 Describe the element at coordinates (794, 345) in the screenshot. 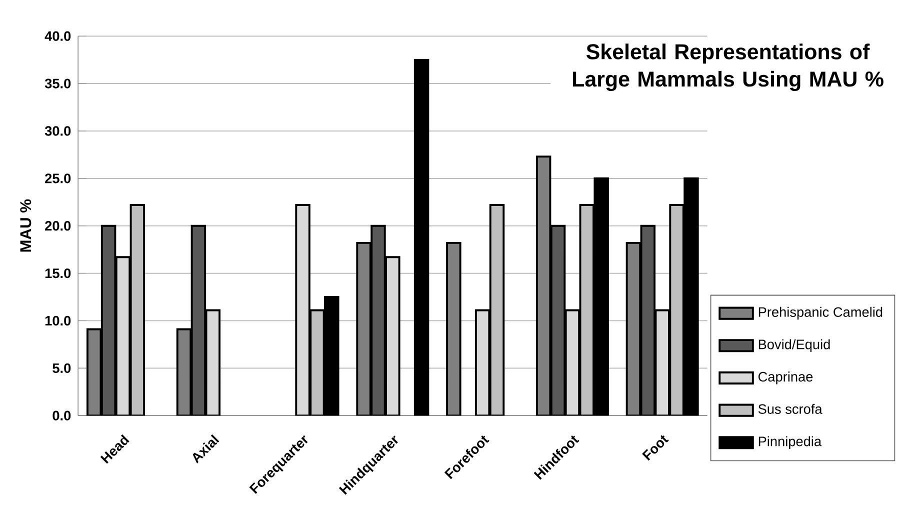

I see `legend-label: Bovid/Equid` at that location.